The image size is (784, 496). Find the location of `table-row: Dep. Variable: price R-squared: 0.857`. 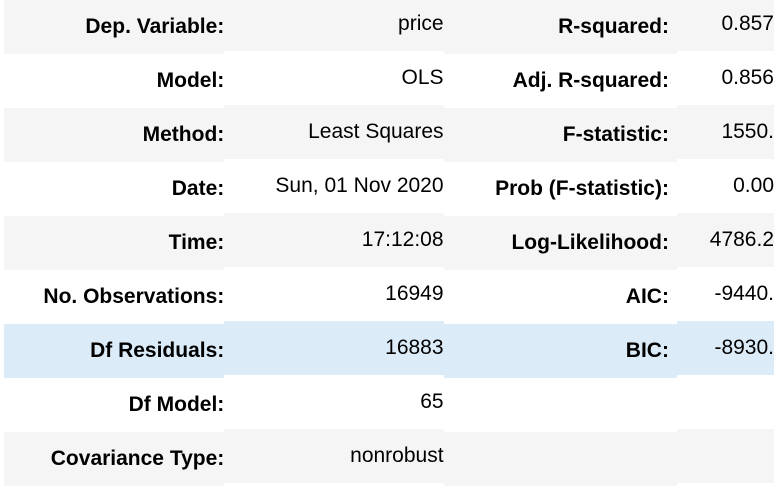

table-row: Dep. Variable: price R-squared: 0.857 is located at coordinates (389, 27).